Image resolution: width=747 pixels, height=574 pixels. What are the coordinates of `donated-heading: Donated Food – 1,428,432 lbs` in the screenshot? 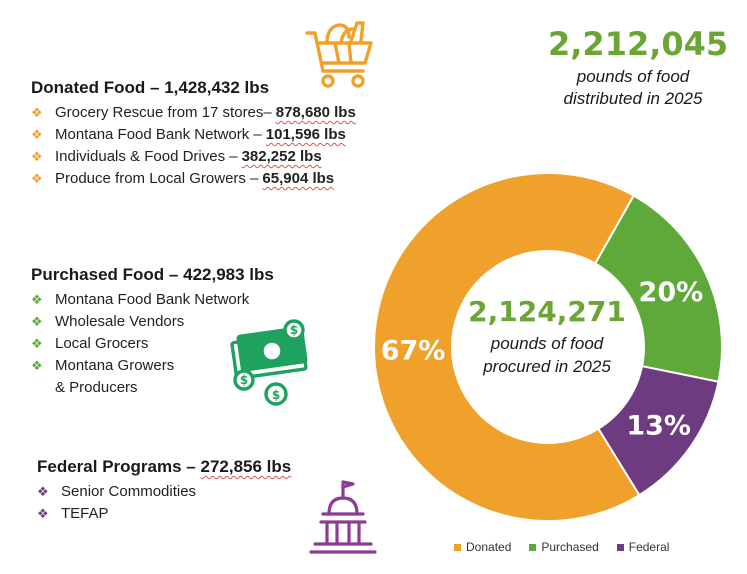 It's located at (150, 88).